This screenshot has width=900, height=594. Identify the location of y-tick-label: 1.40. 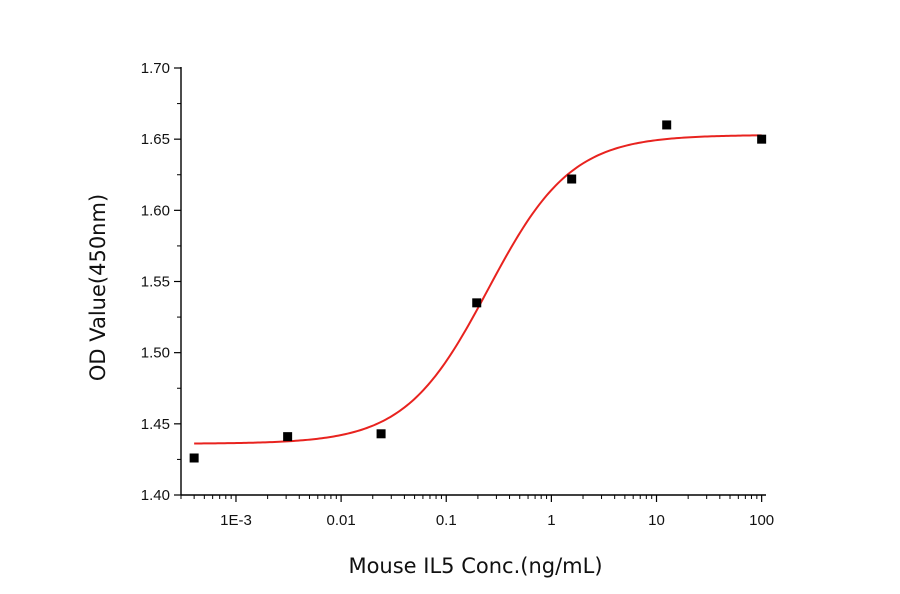
(155, 495).